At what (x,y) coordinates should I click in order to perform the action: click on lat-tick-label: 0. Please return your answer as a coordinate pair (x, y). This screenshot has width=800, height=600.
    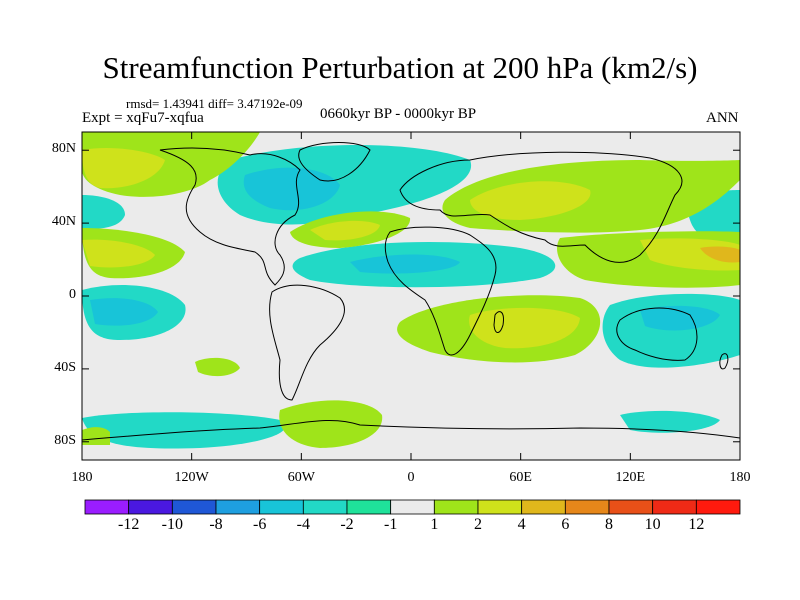
    Looking at the image, I should click on (72, 294).